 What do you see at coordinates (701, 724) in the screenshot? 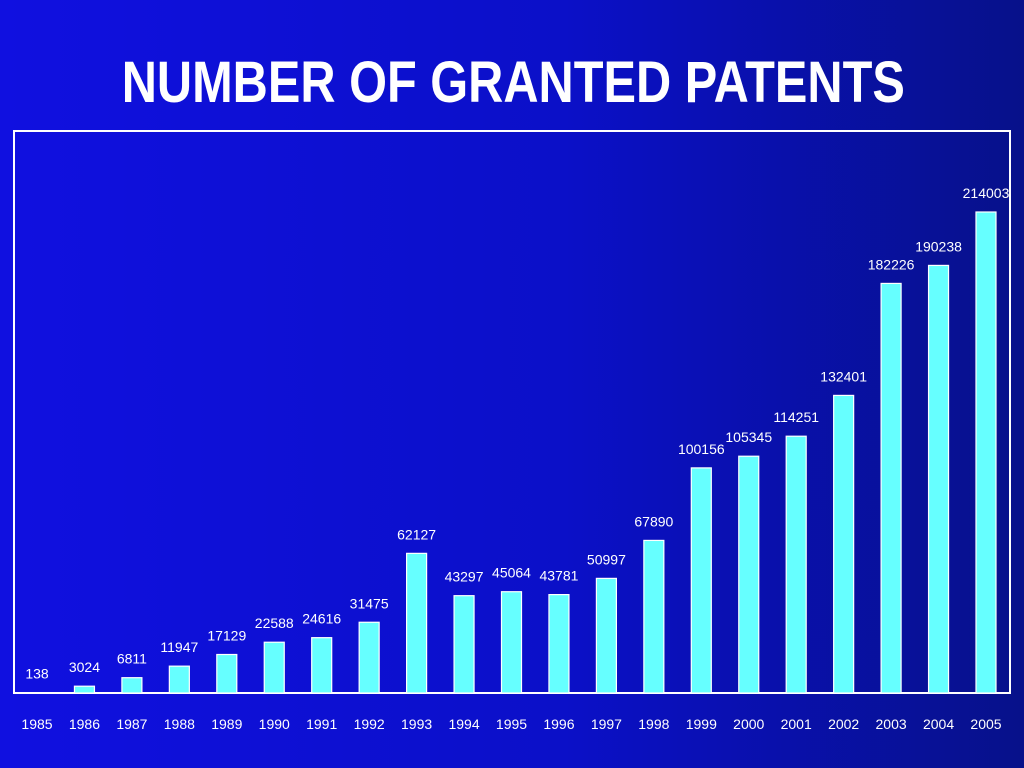
I see `x-tick-1999: 1999` at bounding box center [701, 724].